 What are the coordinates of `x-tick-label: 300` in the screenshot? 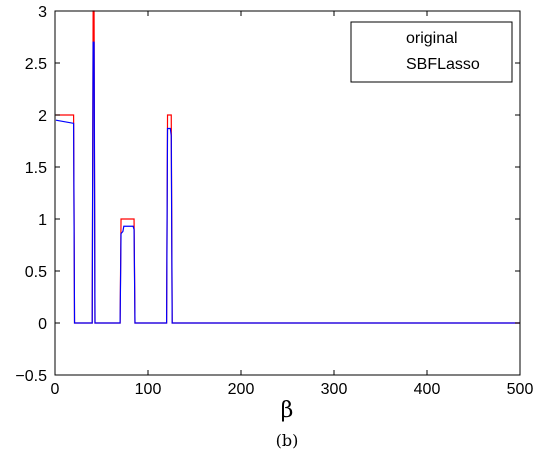 It's located at (334, 389).